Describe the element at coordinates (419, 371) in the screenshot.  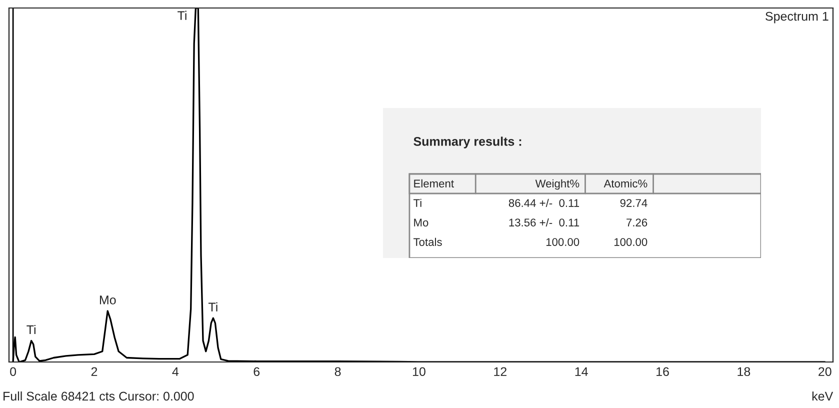
I see `x-tick-label: 10` at that location.